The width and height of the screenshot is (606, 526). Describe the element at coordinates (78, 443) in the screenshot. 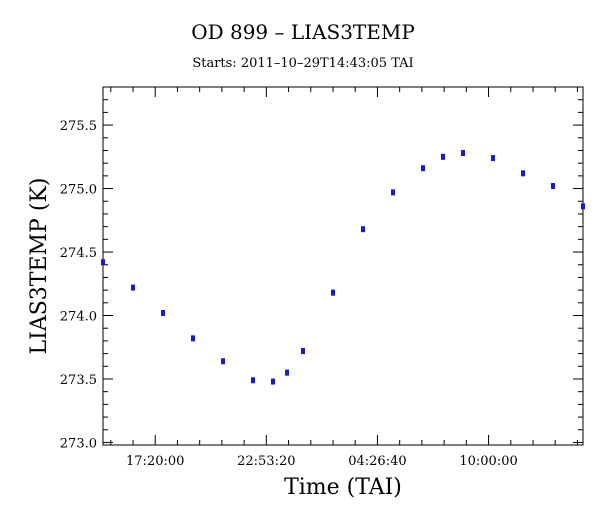

I see `y-tick-label: 273.0` at that location.